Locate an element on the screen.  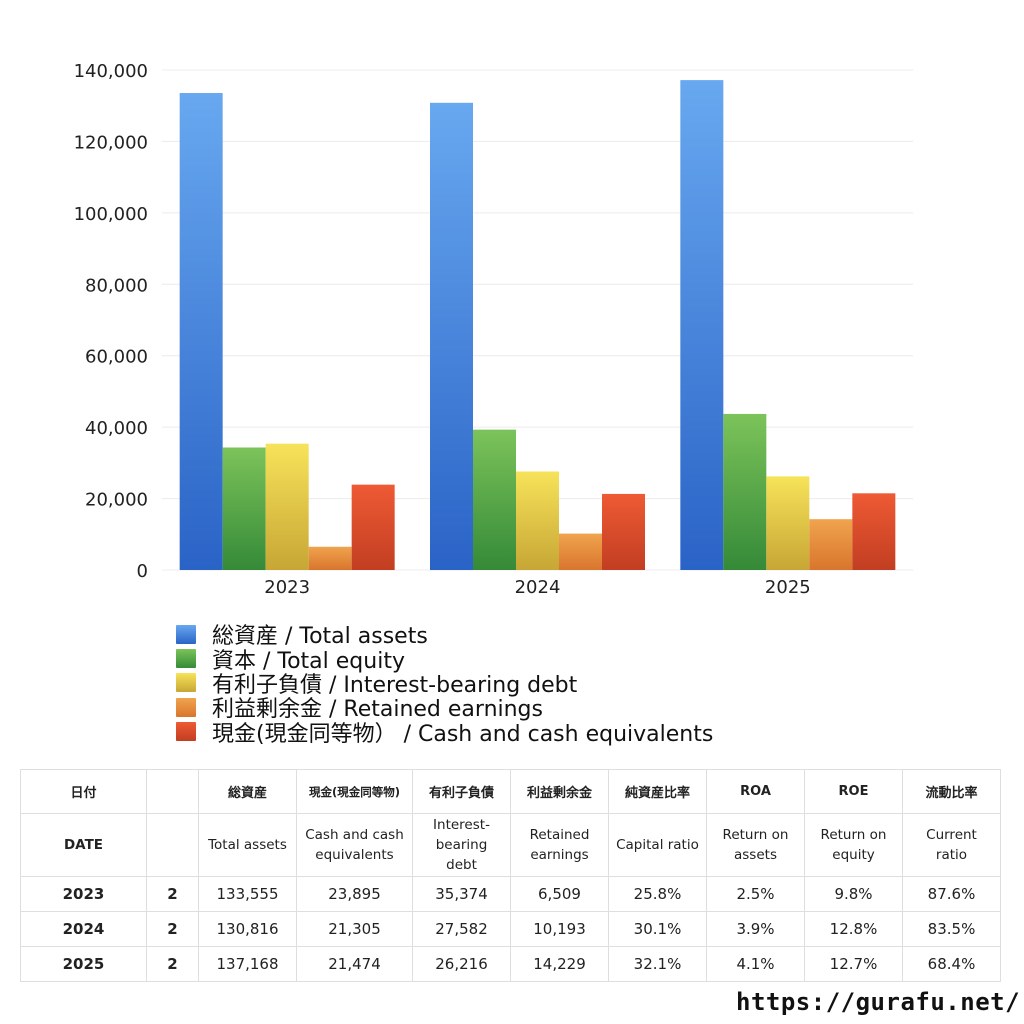
legend-label: 総資産 / Total assets is located at coordinates (320, 637).